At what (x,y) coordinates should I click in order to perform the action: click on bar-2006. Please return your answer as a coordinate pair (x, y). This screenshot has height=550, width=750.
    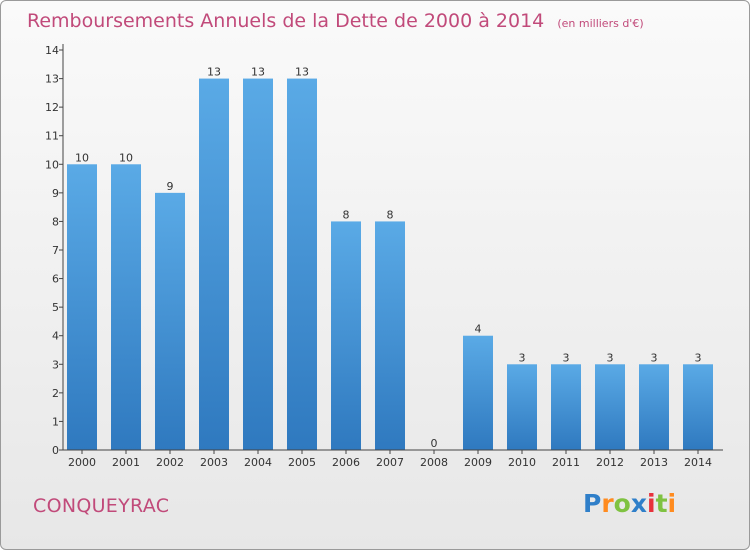
    Looking at the image, I should click on (346, 335).